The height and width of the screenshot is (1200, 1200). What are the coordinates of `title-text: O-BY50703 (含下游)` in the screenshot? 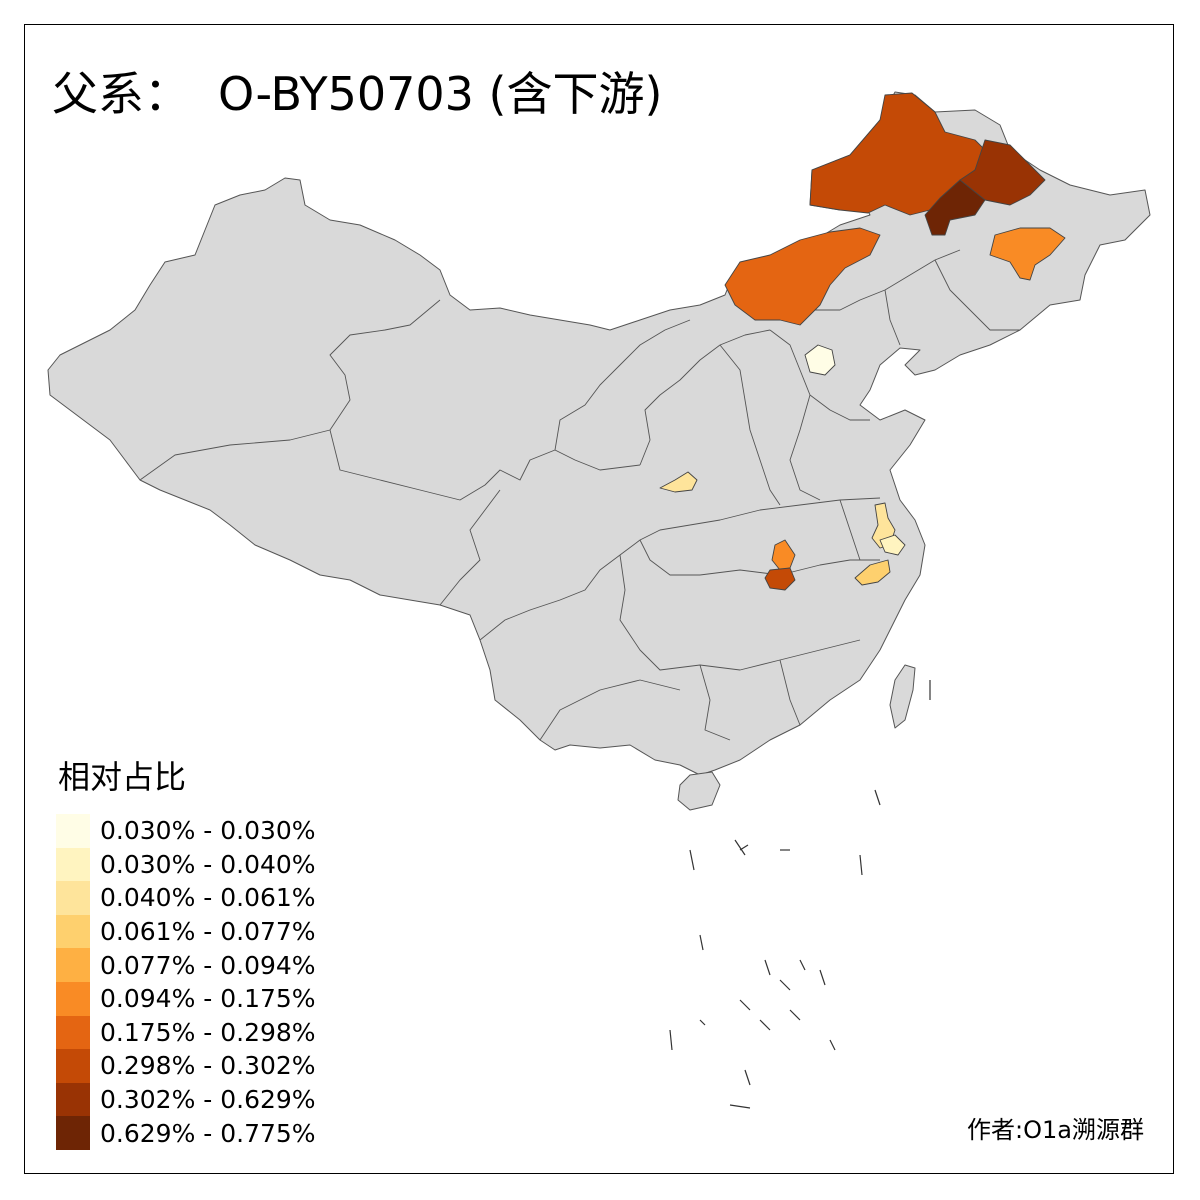 It's located at (440, 94).